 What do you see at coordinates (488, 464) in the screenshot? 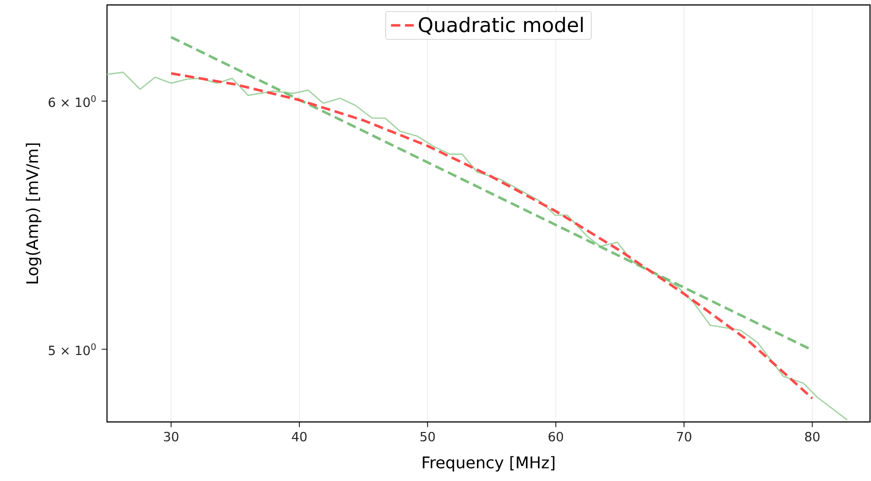
I see `x-axis-title: Frequency [MHz]` at bounding box center [488, 464].